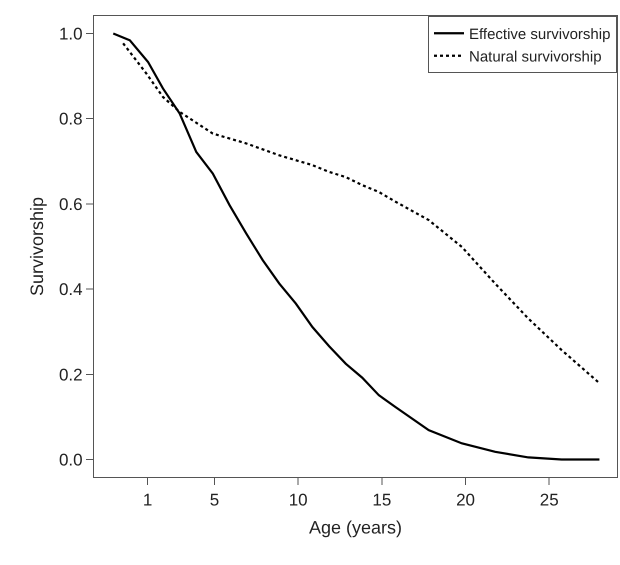 The image size is (620, 565). Describe the element at coordinates (215, 500) in the screenshot. I see `x-tick-label: 5` at that location.